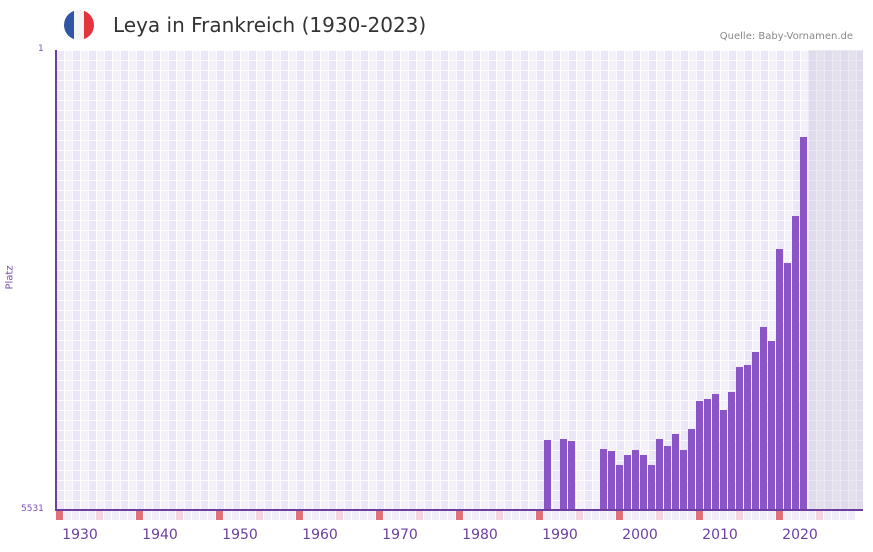  I want to click on bar-2008, so click(691, 469).